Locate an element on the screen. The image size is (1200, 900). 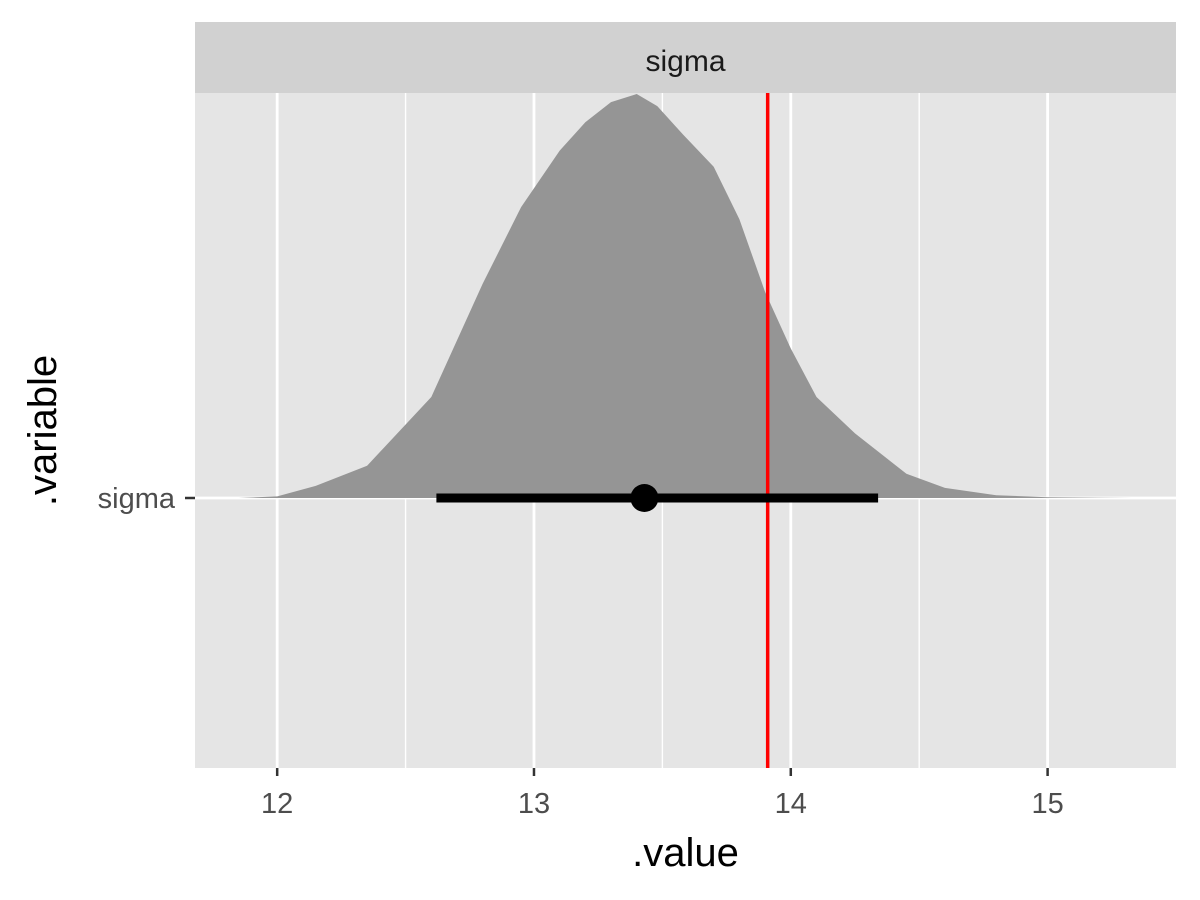
interval-layer is located at coordinates (657, 498).